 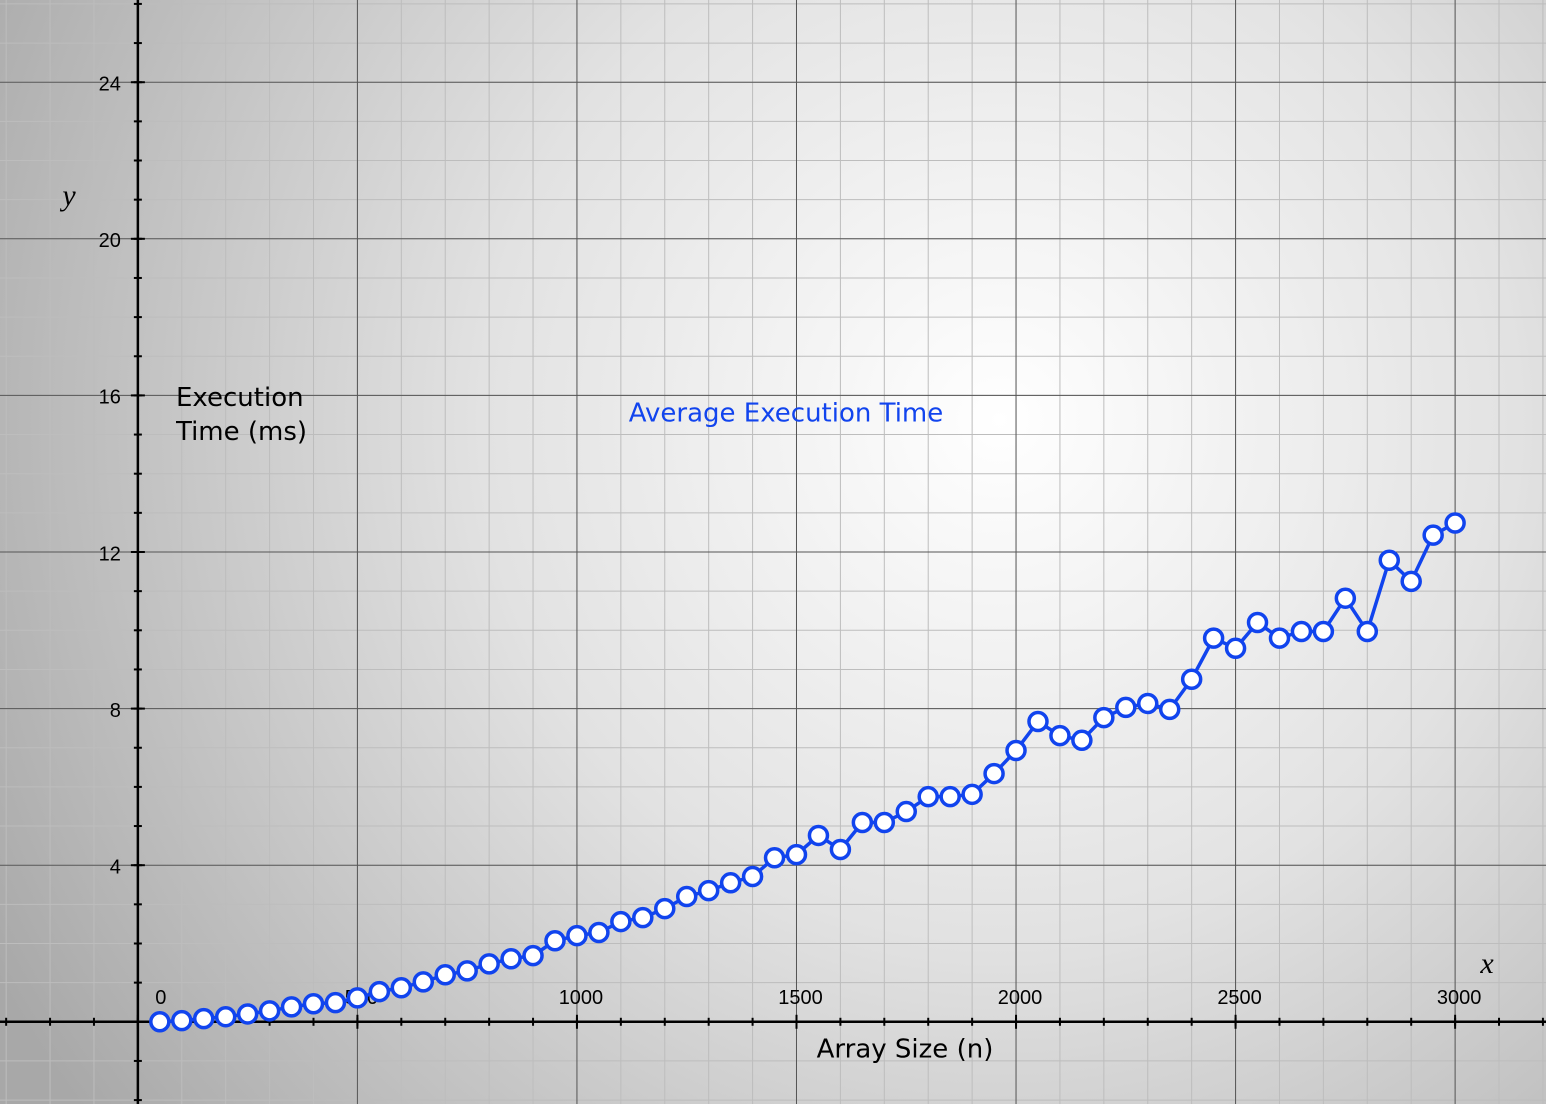 I want to click on x-tick-label: 2000, so click(x=1020, y=998).